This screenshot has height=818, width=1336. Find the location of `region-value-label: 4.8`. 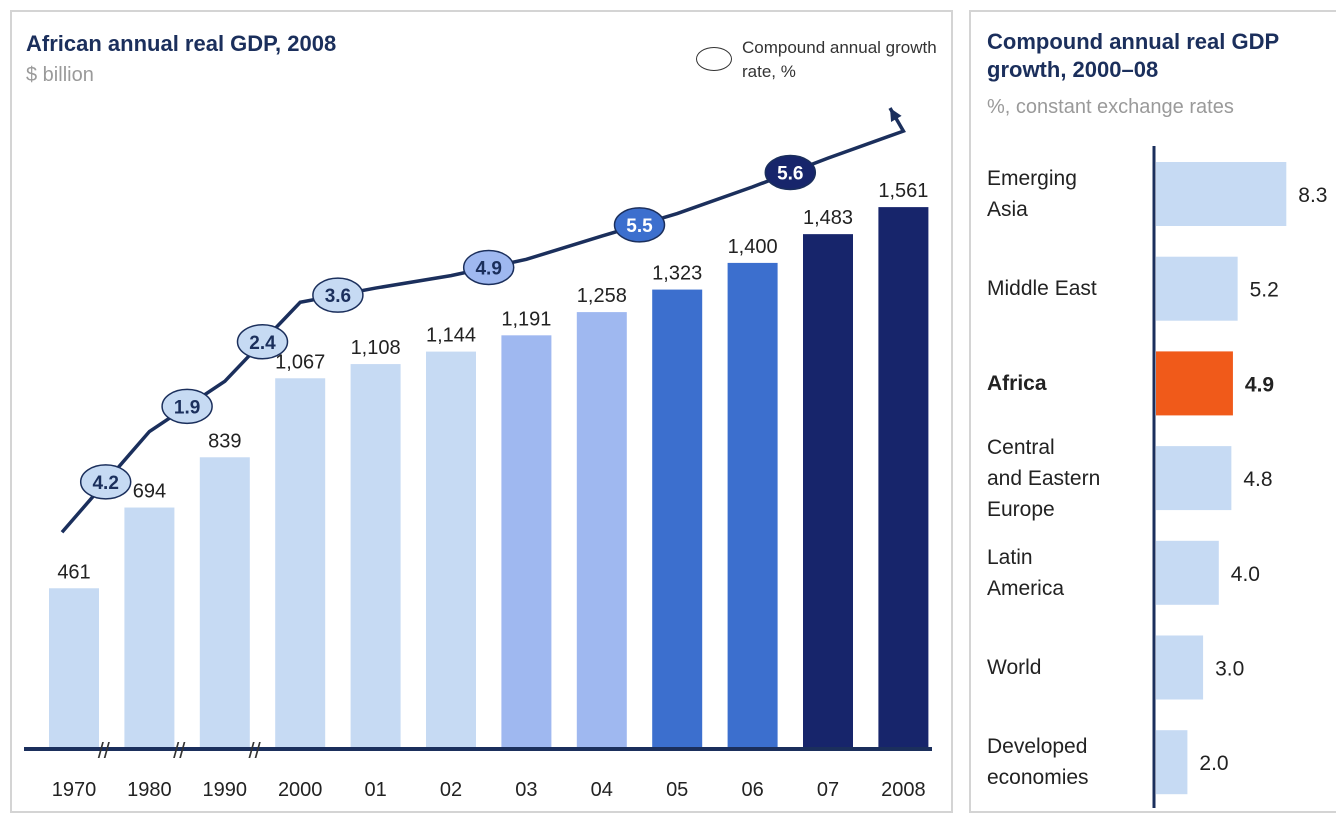

region-value-label: 4.8 is located at coordinates (1257, 479).